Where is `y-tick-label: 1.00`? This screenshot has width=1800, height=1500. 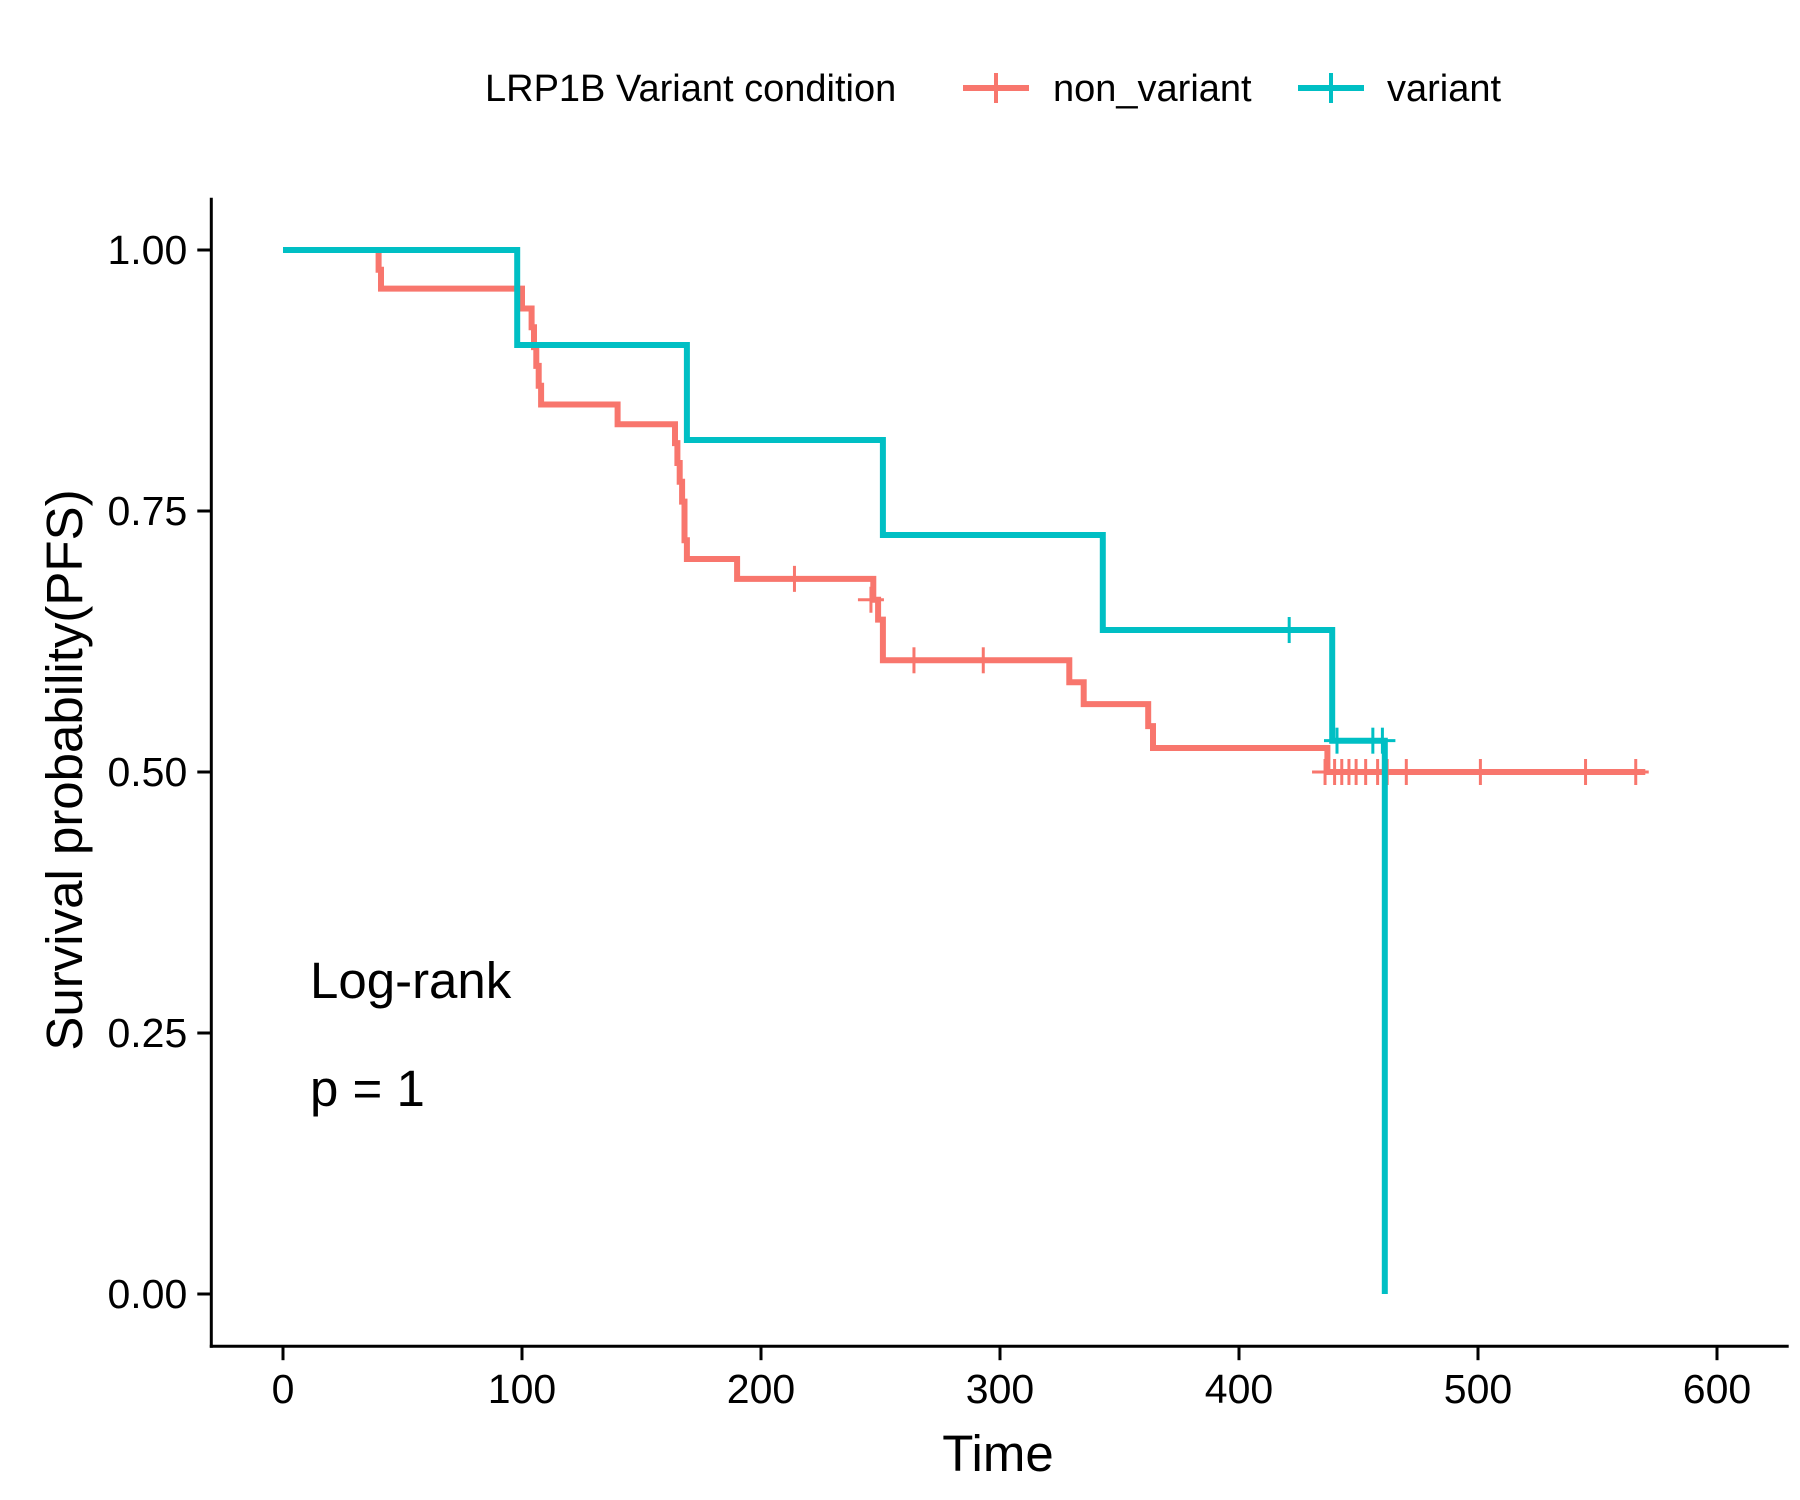 y-tick-label: 1.00 is located at coordinates (147, 250).